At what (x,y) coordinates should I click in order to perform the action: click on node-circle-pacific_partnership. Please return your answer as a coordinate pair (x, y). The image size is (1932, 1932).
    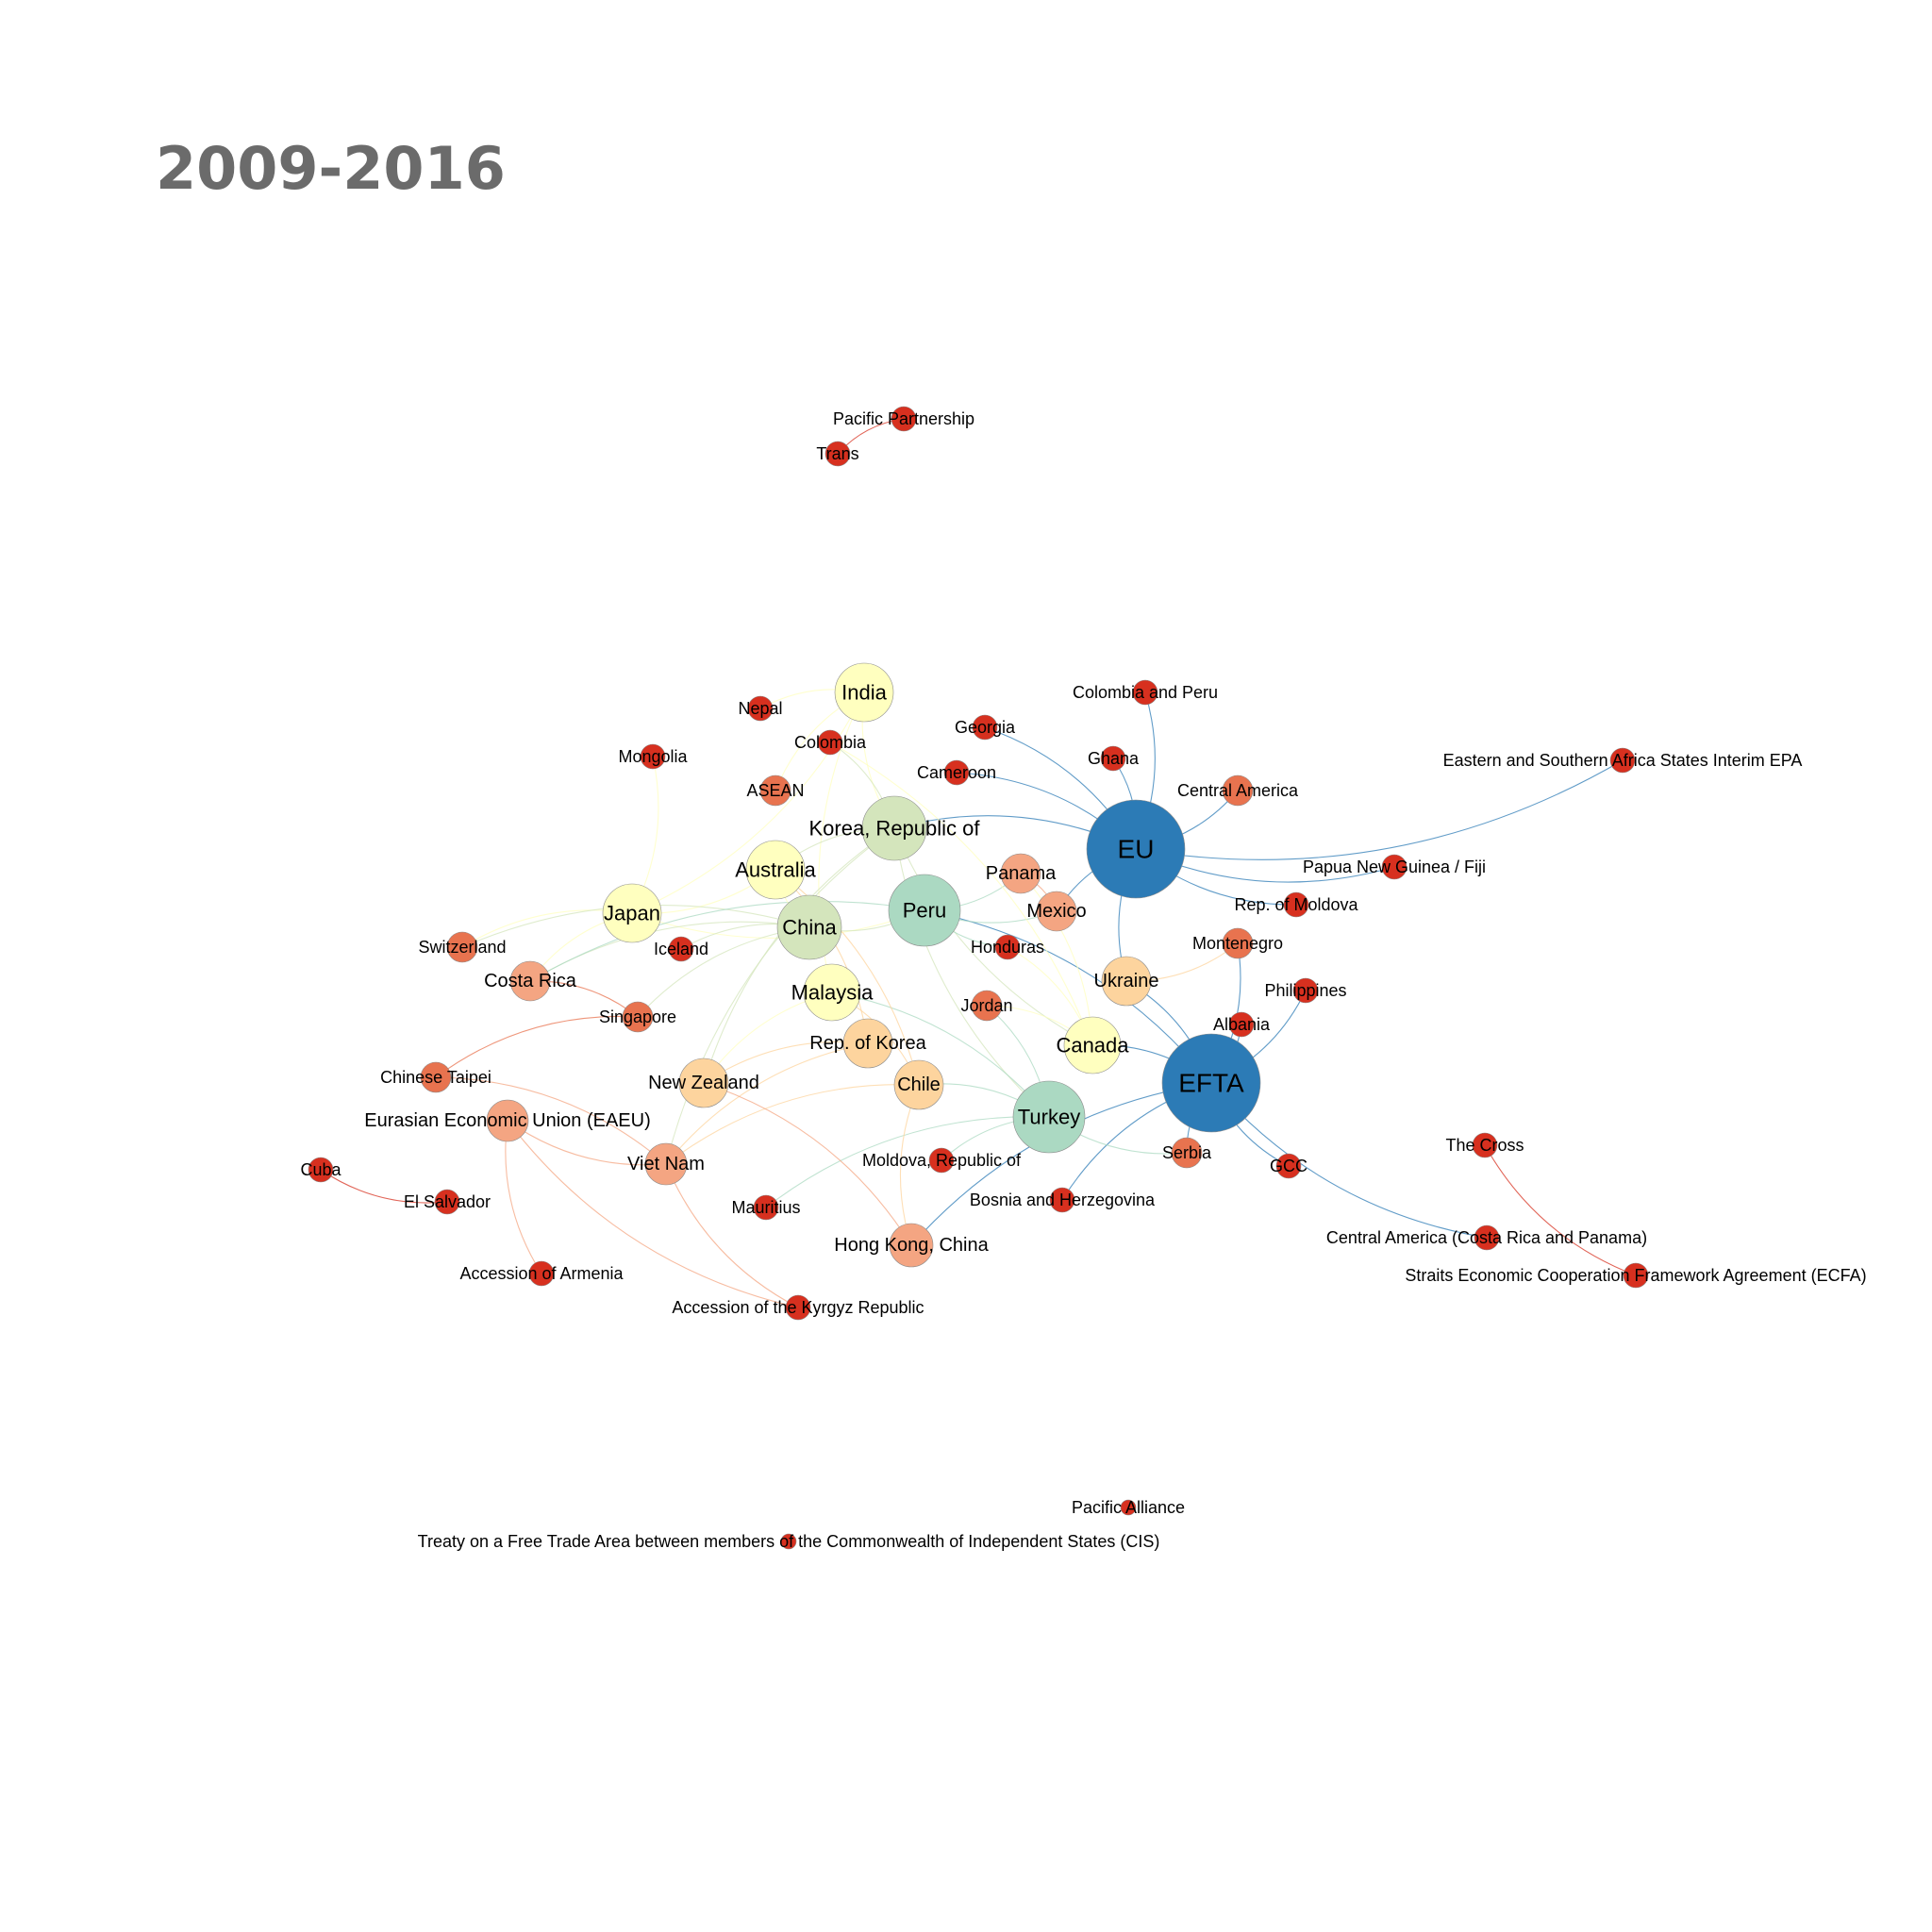
    Looking at the image, I should click on (904, 419).